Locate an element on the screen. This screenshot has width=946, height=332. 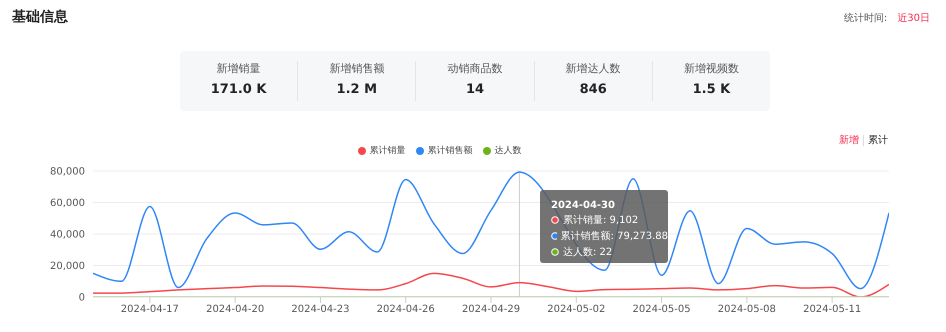
text: 动销商品数 is located at coordinates (475, 68).